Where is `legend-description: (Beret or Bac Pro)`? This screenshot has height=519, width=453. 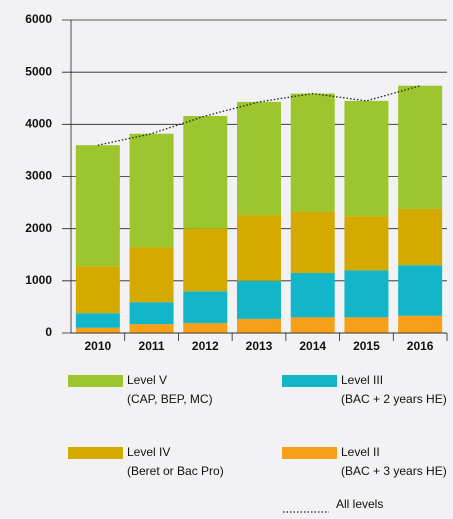 legend-description: (Beret or Bac Pro) is located at coordinates (175, 471).